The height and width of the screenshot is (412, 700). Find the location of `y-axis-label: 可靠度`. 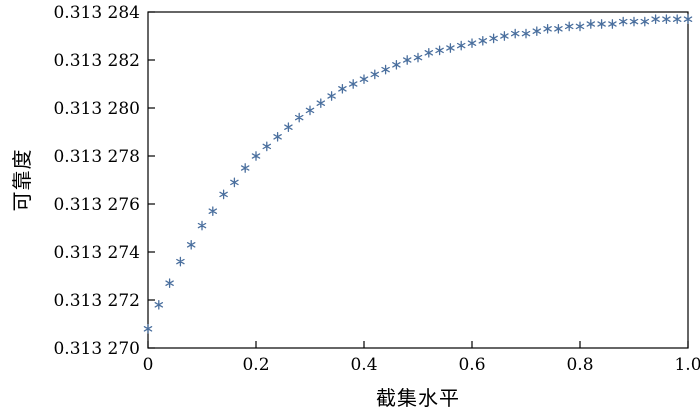

y-axis-label: 可靠度 is located at coordinates (22, 180).